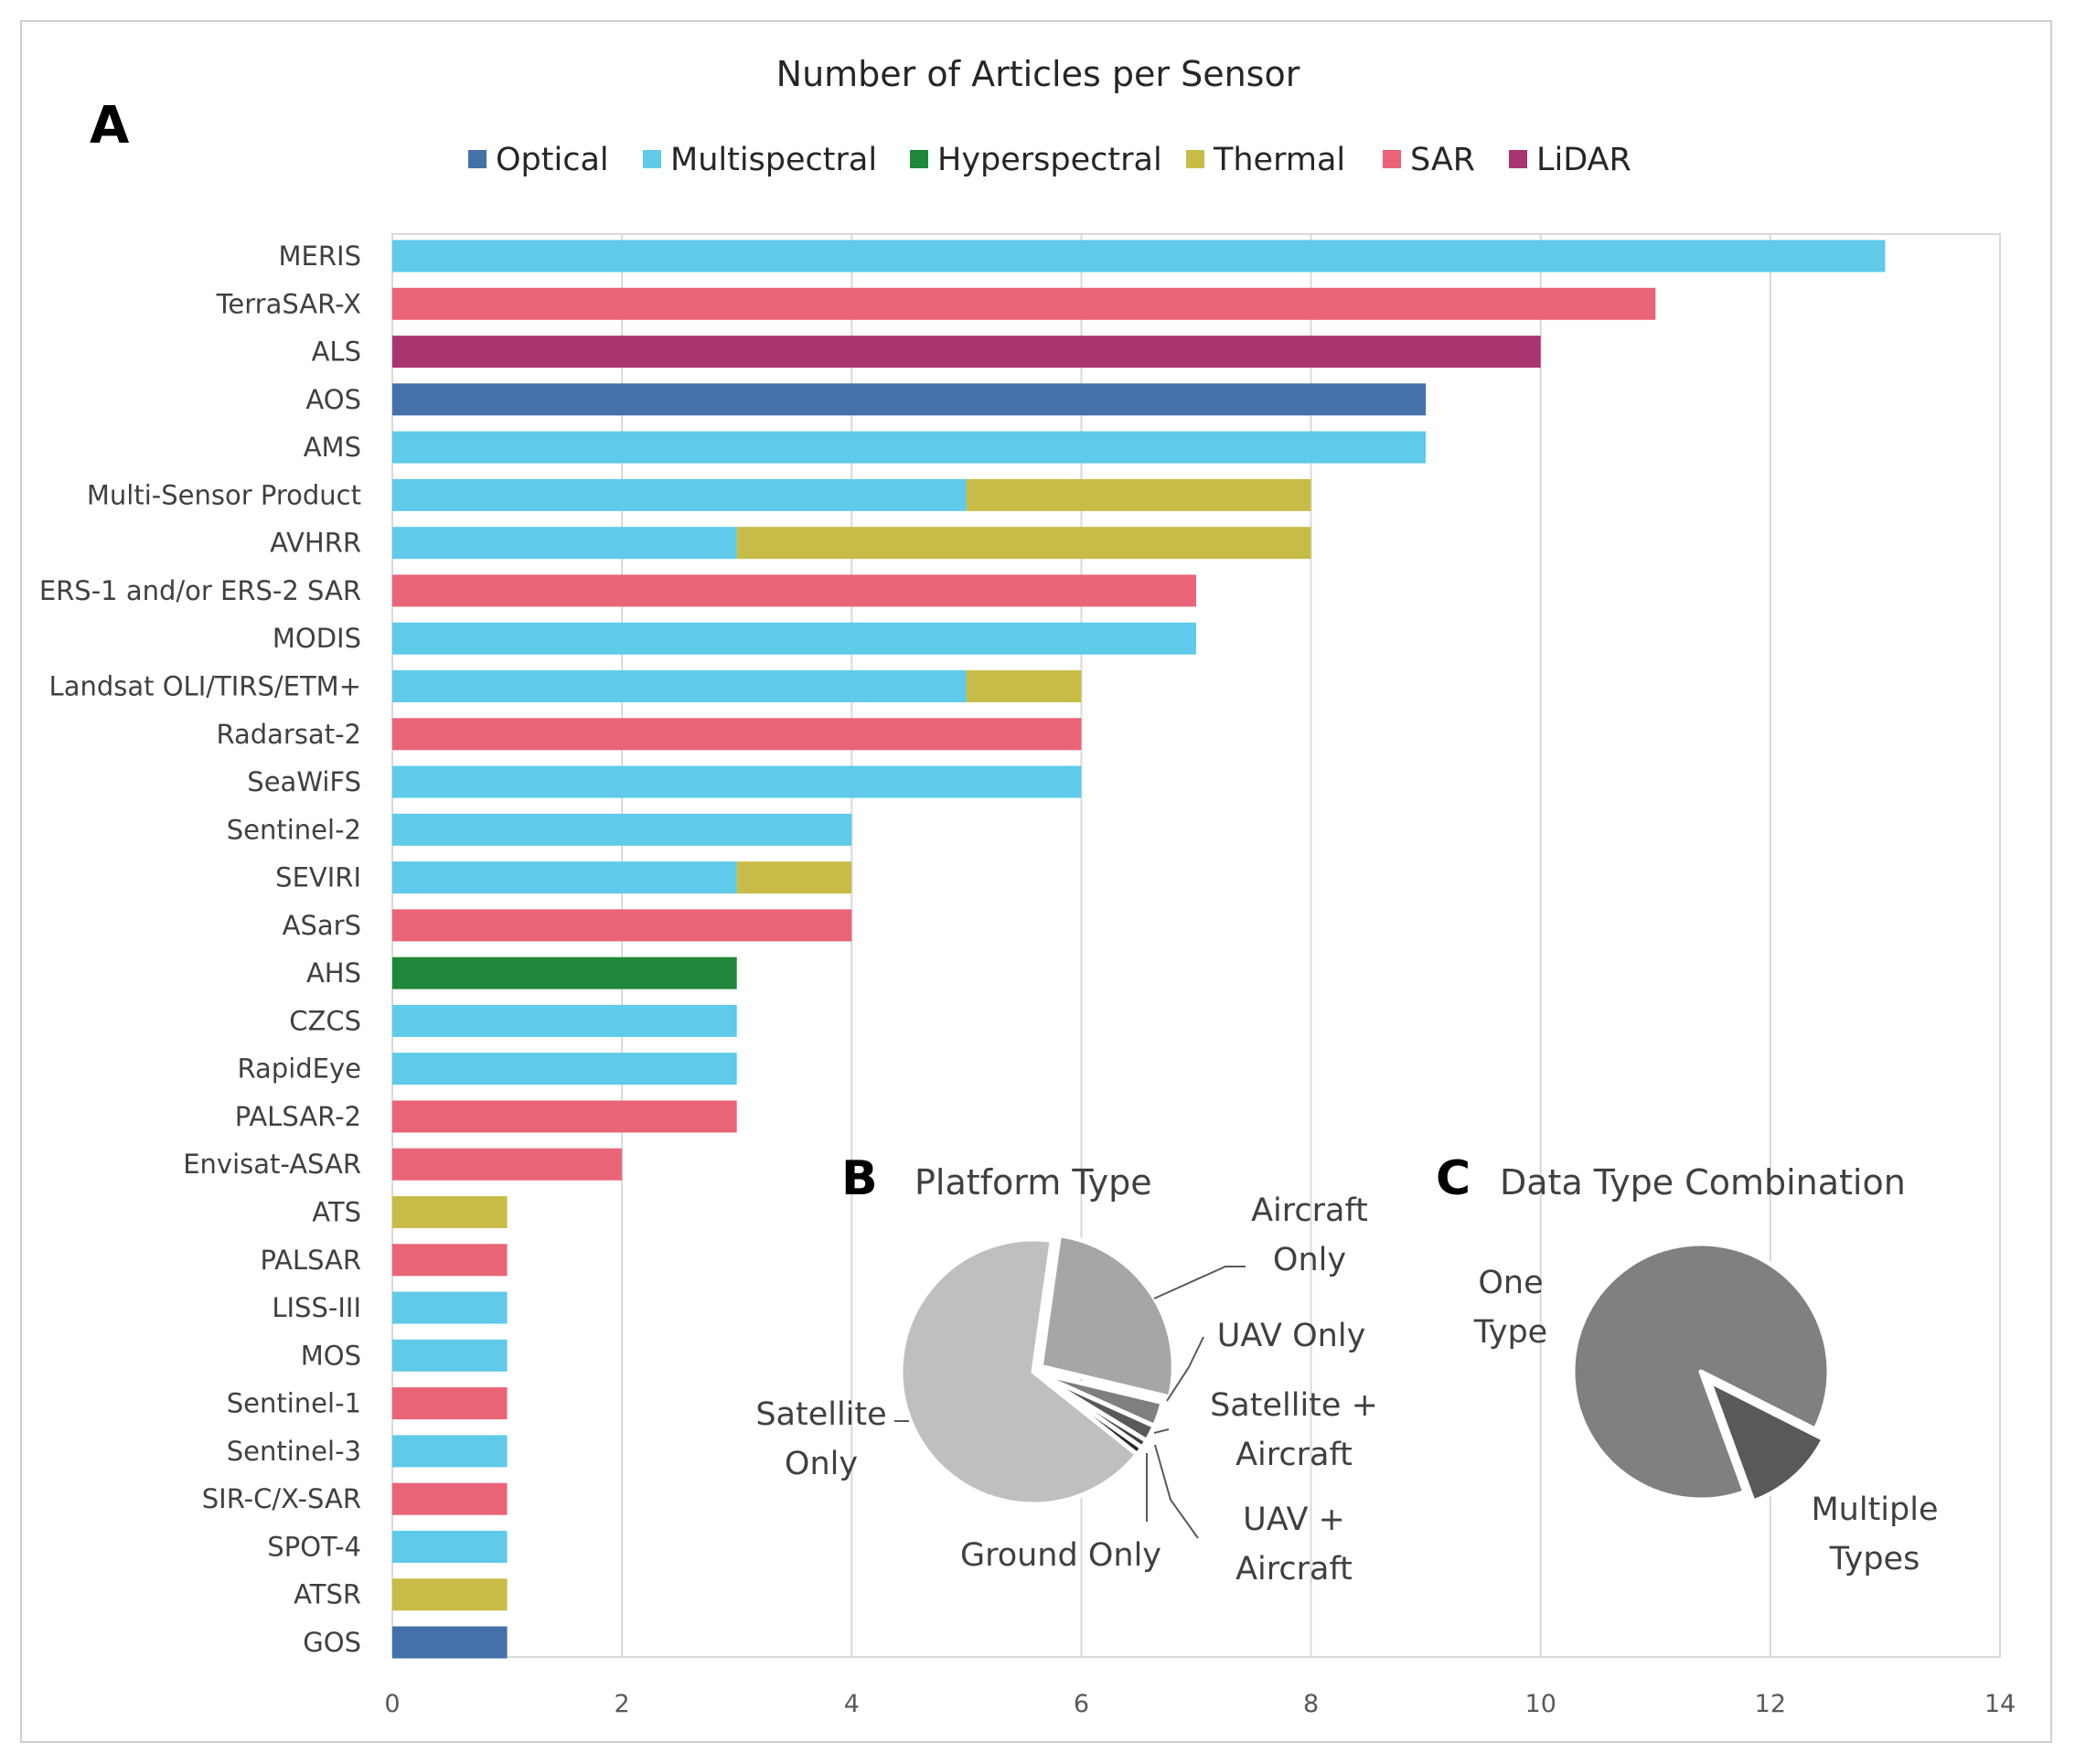 This screenshot has height=1764, width=2075. What do you see at coordinates (1309, 1235) in the screenshot?
I see `pie-label: Aircraft Only` at bounding box center [1309, 1235].